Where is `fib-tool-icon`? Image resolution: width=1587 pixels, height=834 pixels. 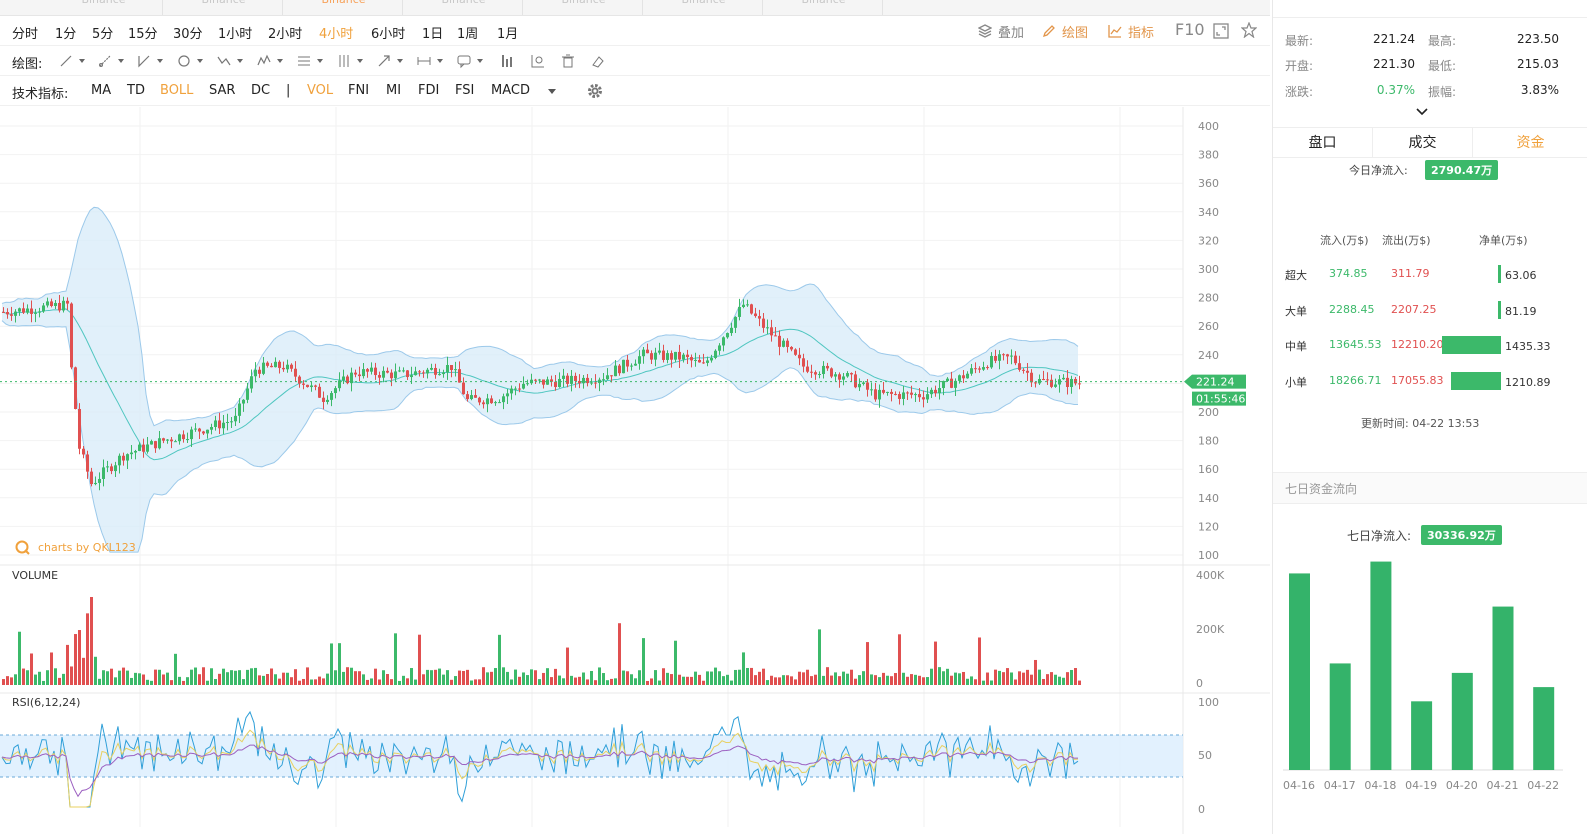 fib-tool-icon is located at coordinates (311, 61).